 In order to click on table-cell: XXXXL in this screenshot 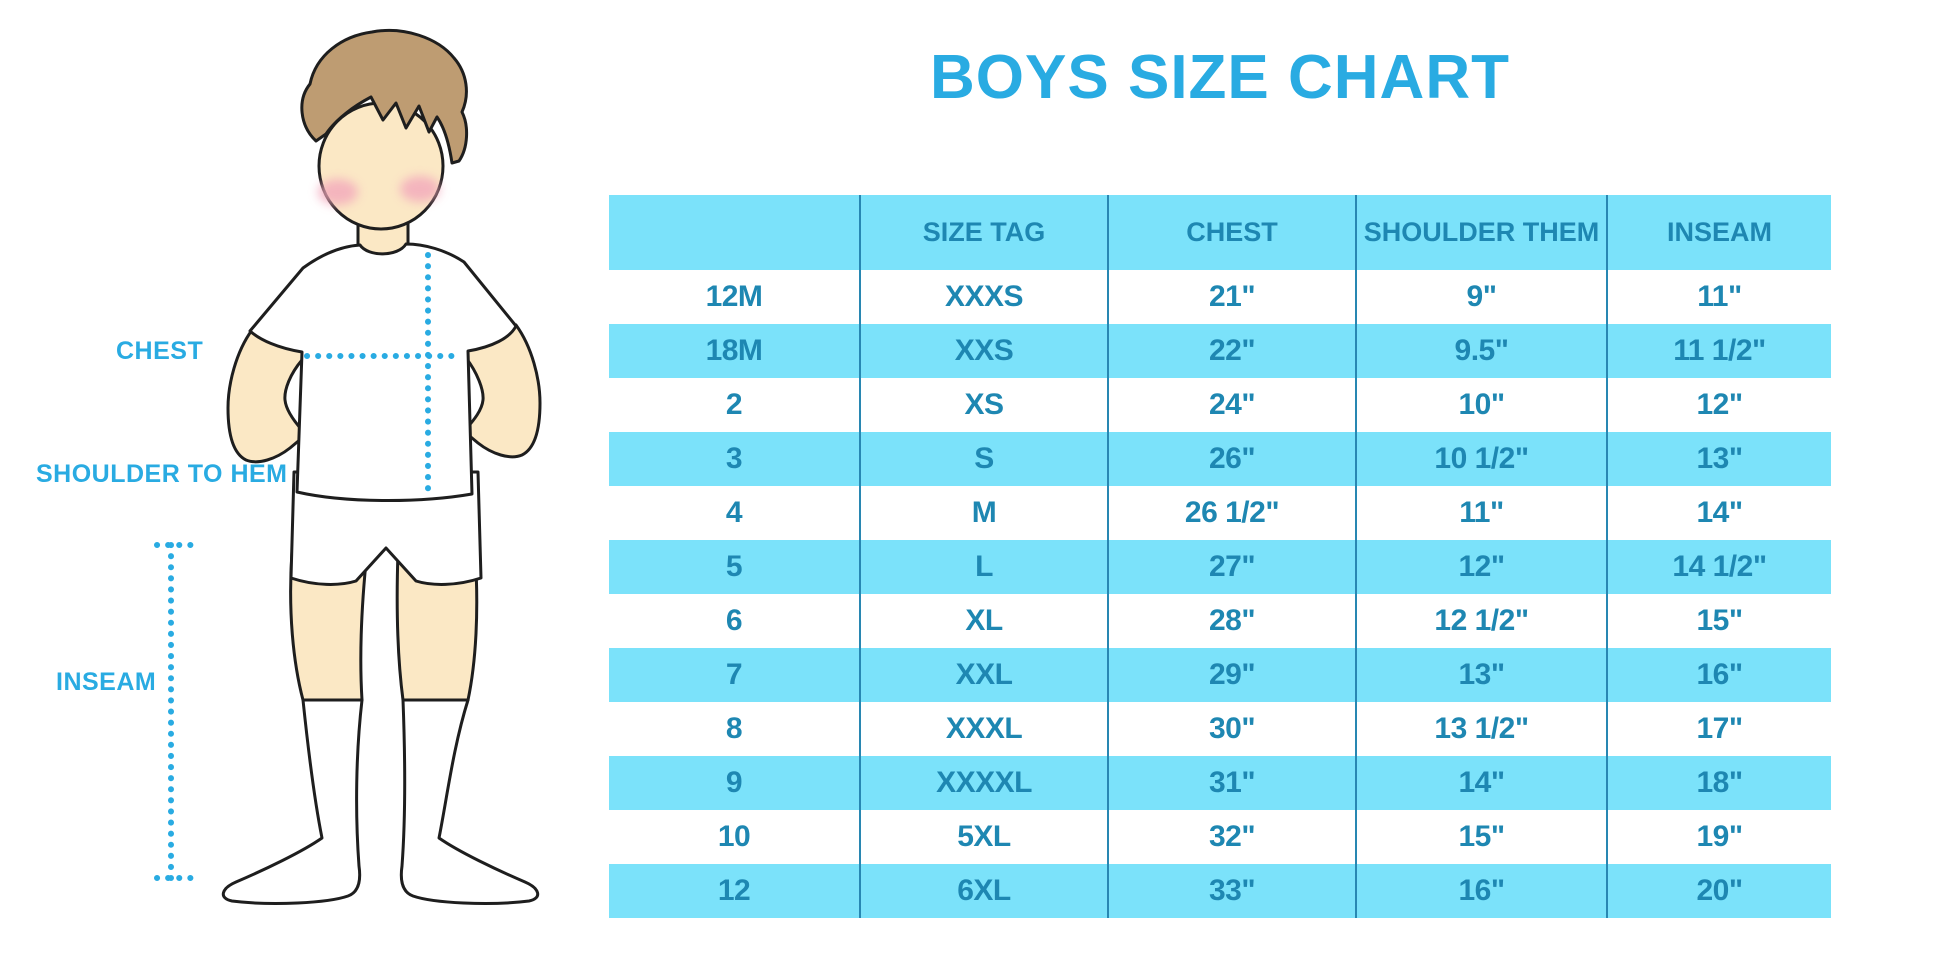, I will do `click(983, 783)`.